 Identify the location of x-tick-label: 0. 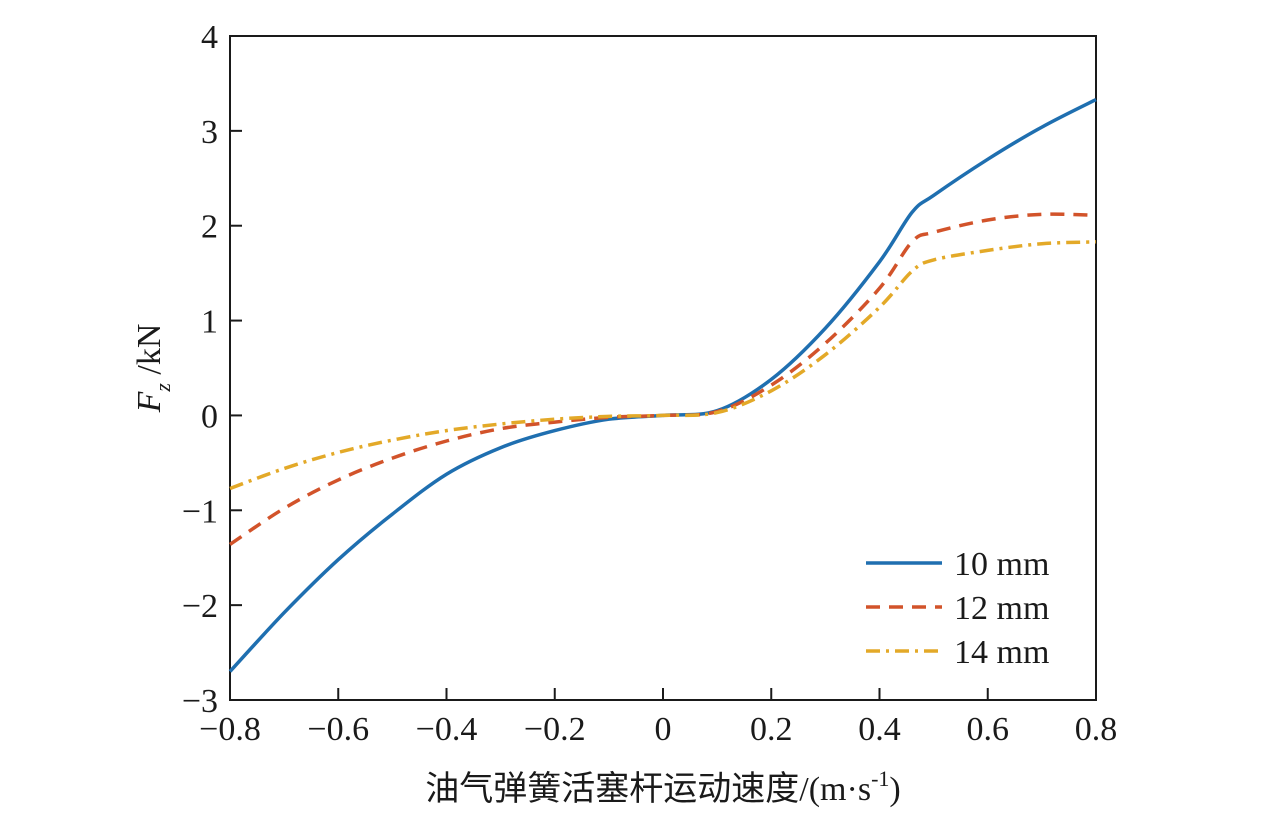
(663, 729).